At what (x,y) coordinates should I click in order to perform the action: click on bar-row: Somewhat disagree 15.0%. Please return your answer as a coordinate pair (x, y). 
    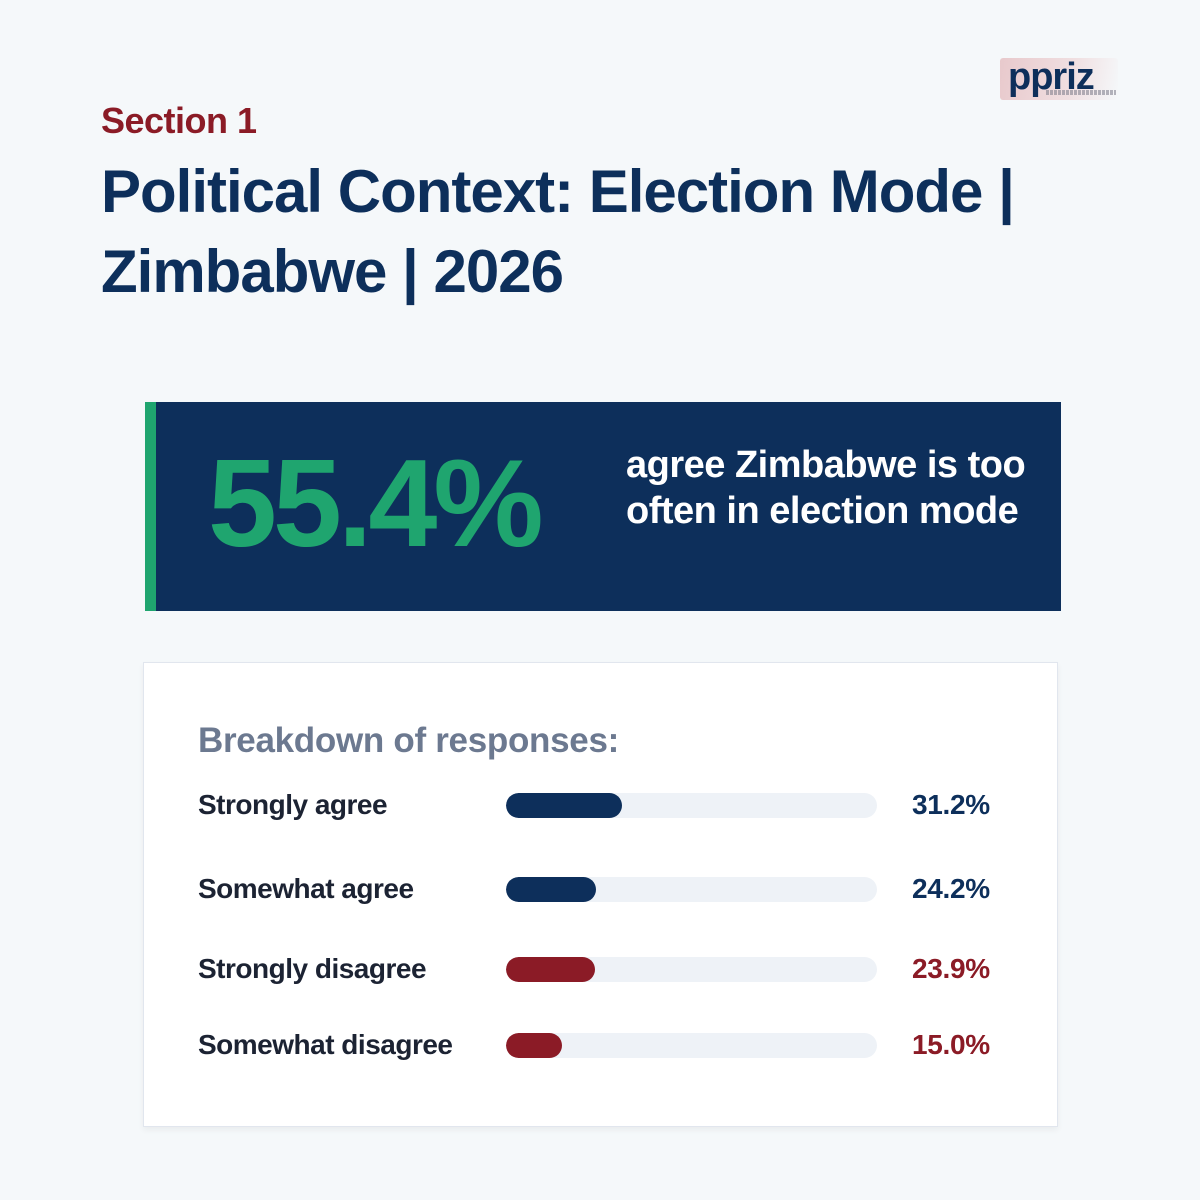
    Looking at the image, I should click on (600, 1045).